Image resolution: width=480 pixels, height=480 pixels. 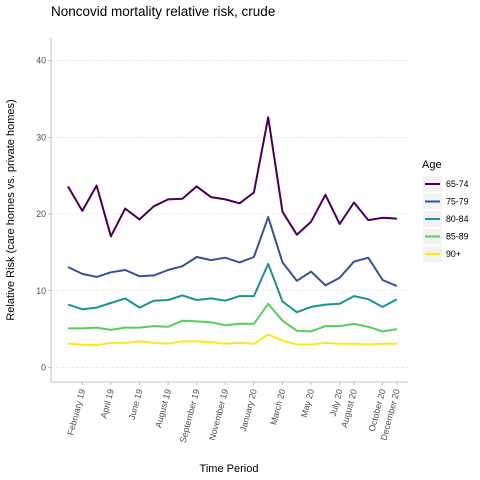 I want to click on y-tick-label: 40, so click(x=41, y=61).